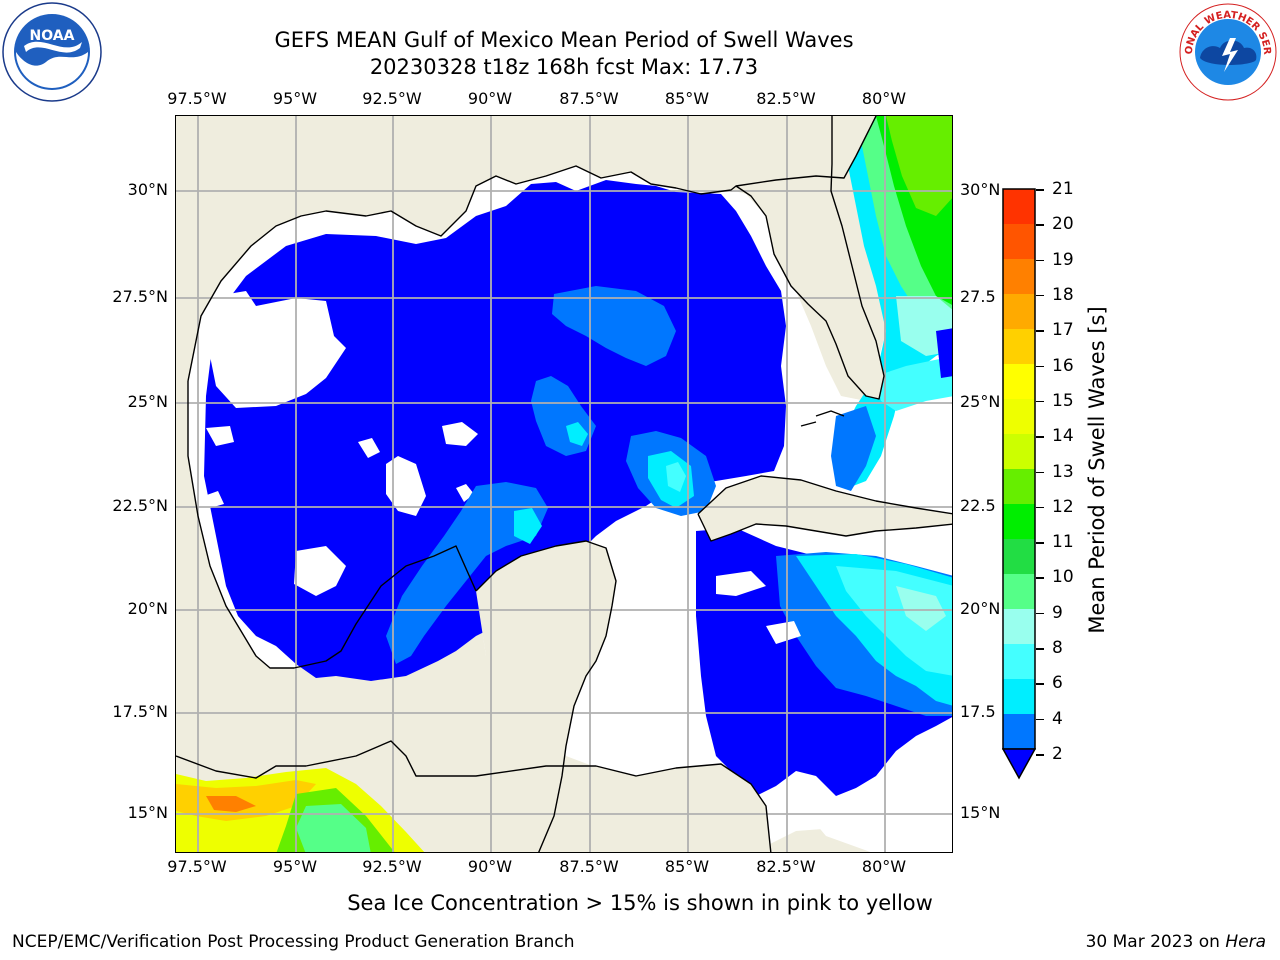  I want to click on left-tick-label: 17.5°N, so click(140, 711).